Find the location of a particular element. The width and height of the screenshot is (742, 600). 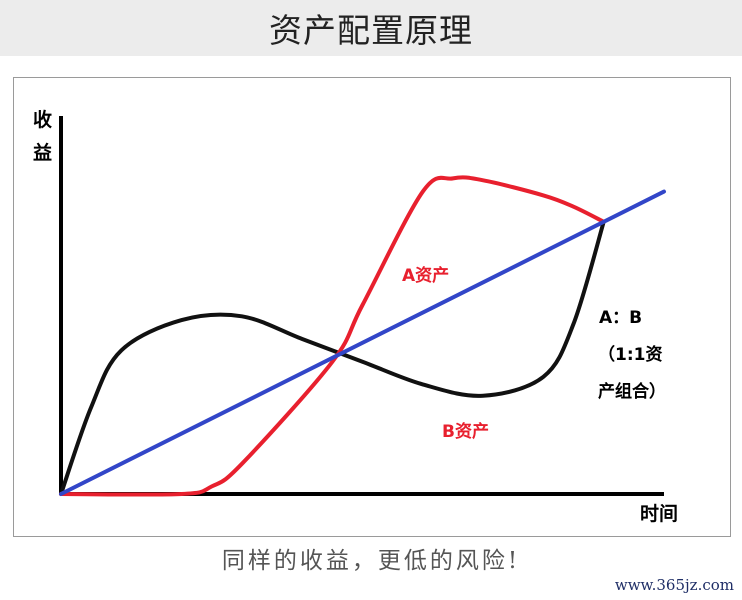

y-axis-label-char-2: 益 is located at coordinates (42, 152).